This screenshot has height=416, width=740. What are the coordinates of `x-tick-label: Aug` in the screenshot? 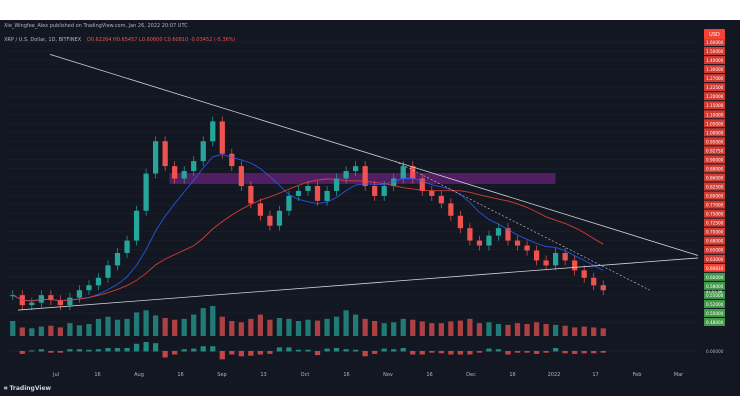 It's located at (139, 375).